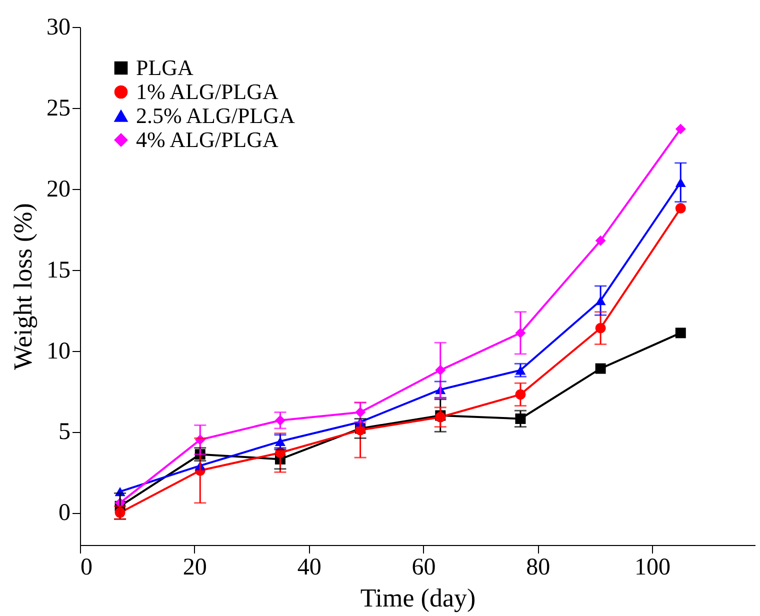  What do you see at coordinates (207, 91) in the screenshot?
I see `legend-label: 1% ALG/PLGA` at bounding box center [207, 91].